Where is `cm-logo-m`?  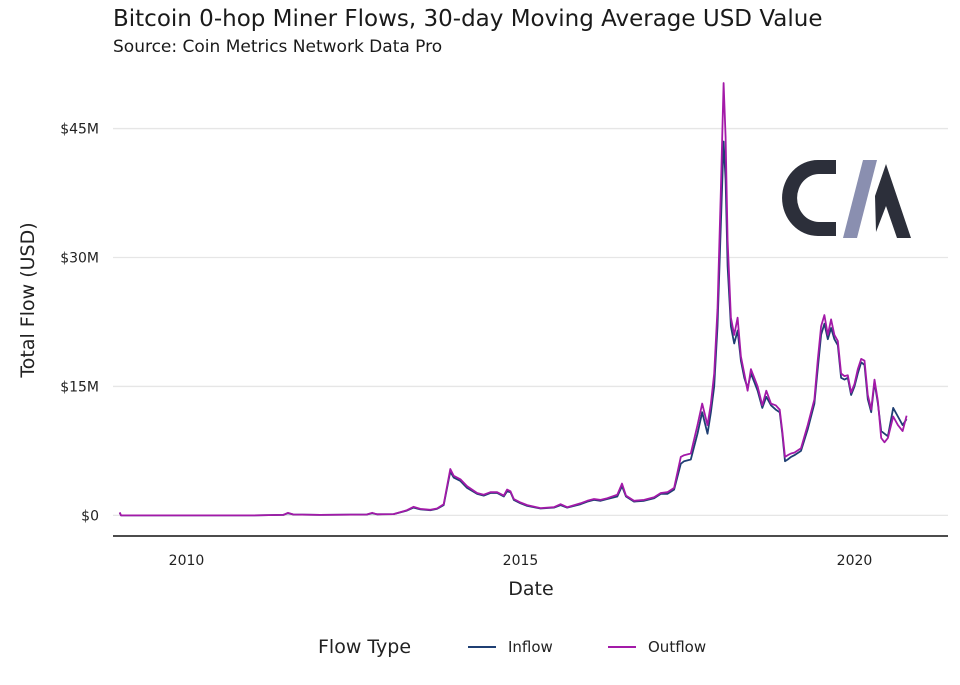
cm-logo-m is located at coordinates (893, 201).